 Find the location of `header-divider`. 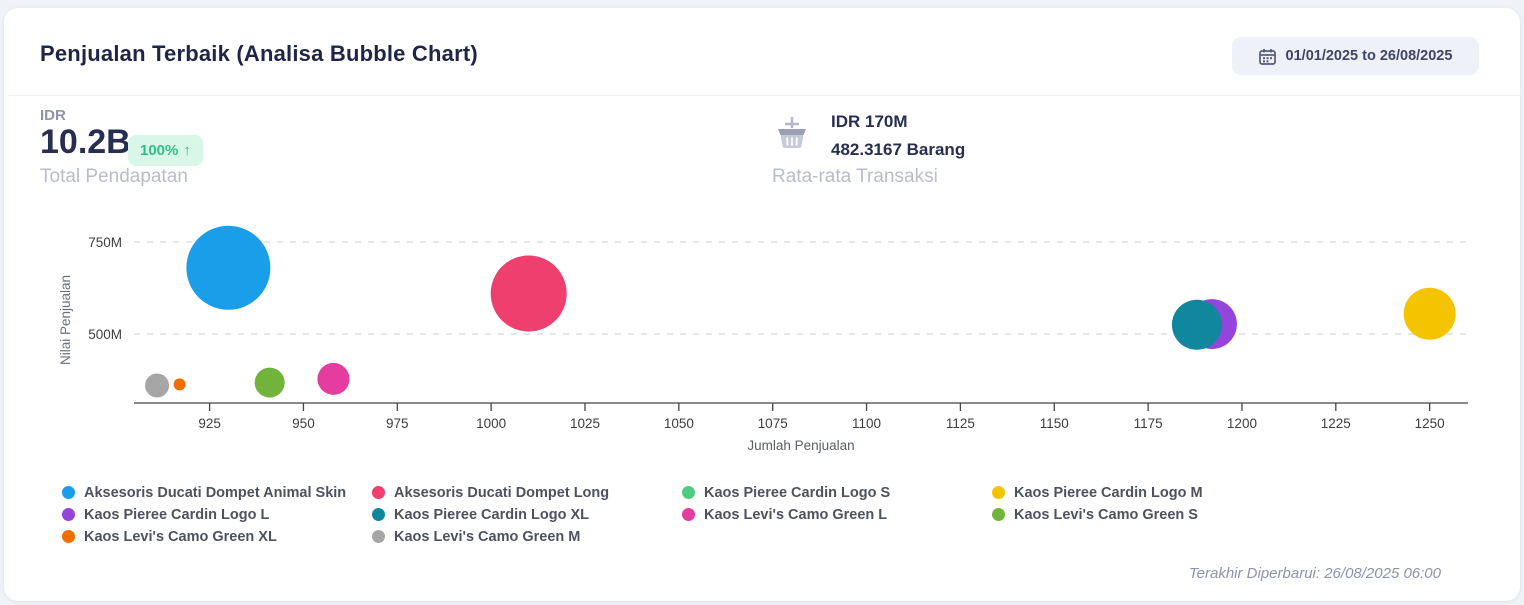

header-divider is located at coordinates (766, 95).